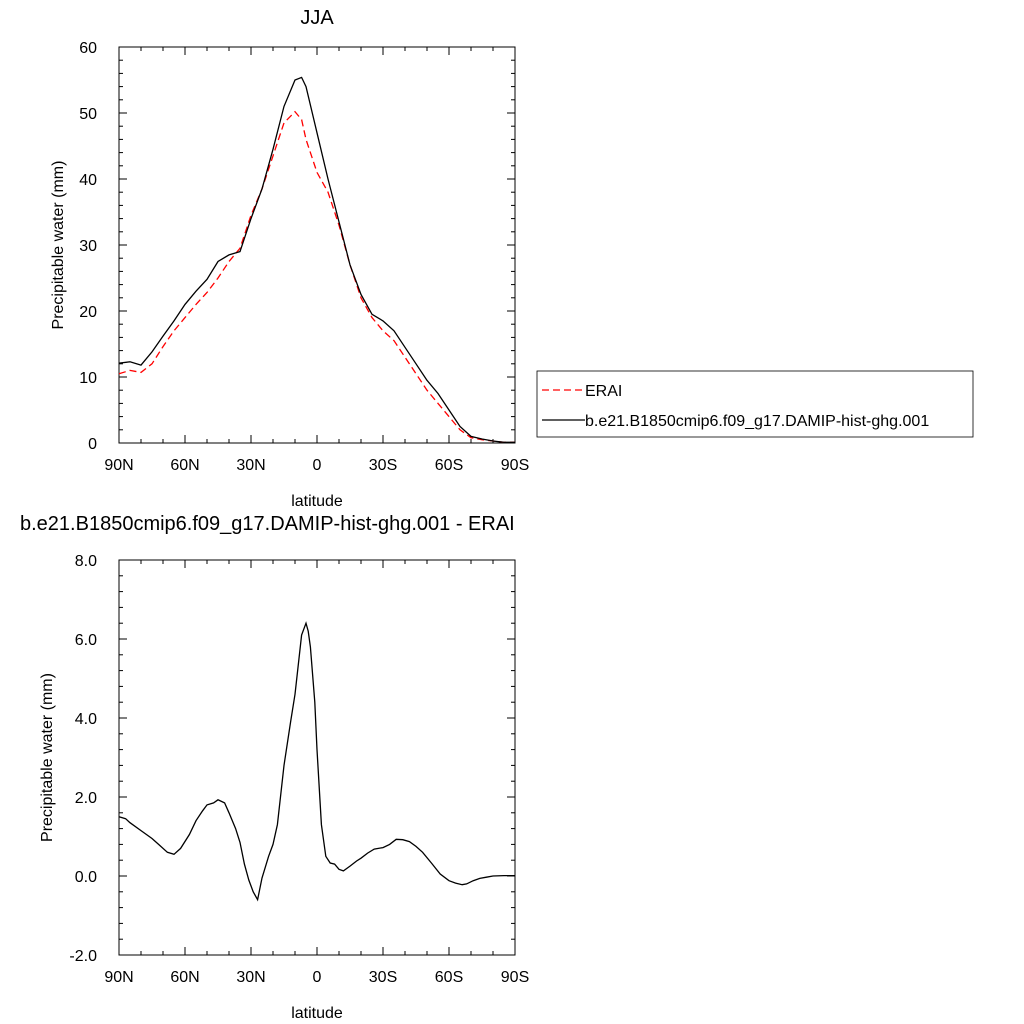  What do you see at coordinates (88, 246) in the screenshot?
I see `y-tick-label: 30` at bounding box center [88, 246].